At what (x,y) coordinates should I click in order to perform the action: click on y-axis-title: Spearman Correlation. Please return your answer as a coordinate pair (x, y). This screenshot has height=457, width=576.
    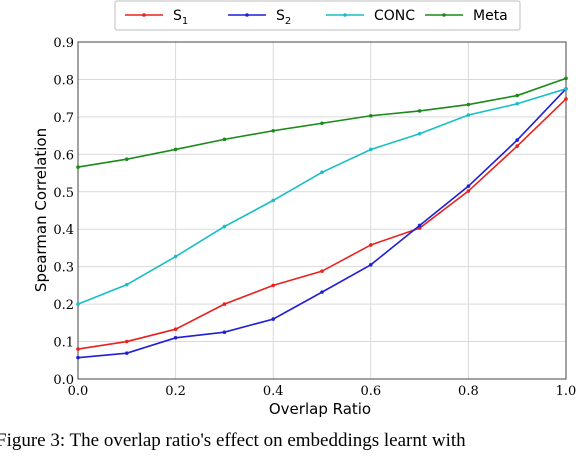
    Looking at the image, I should click on (41, 210).